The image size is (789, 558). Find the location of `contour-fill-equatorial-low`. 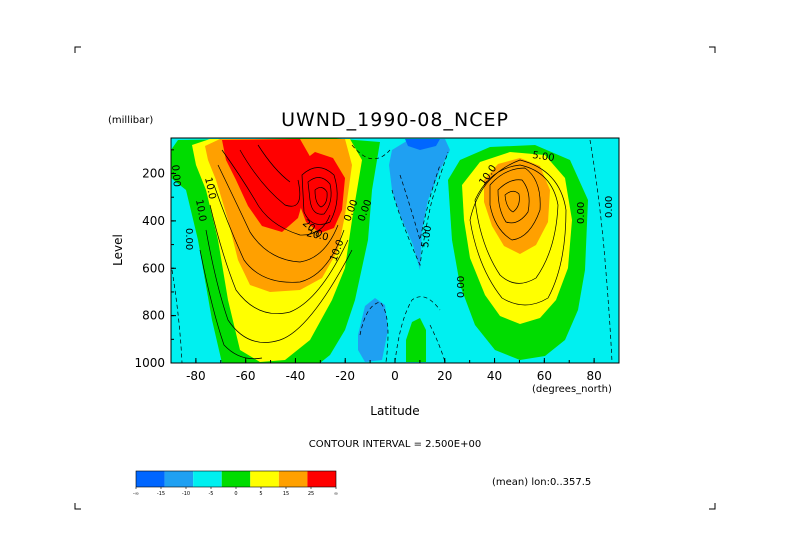

contour-fill-equatorial-low is located at coordinates (416, 340).